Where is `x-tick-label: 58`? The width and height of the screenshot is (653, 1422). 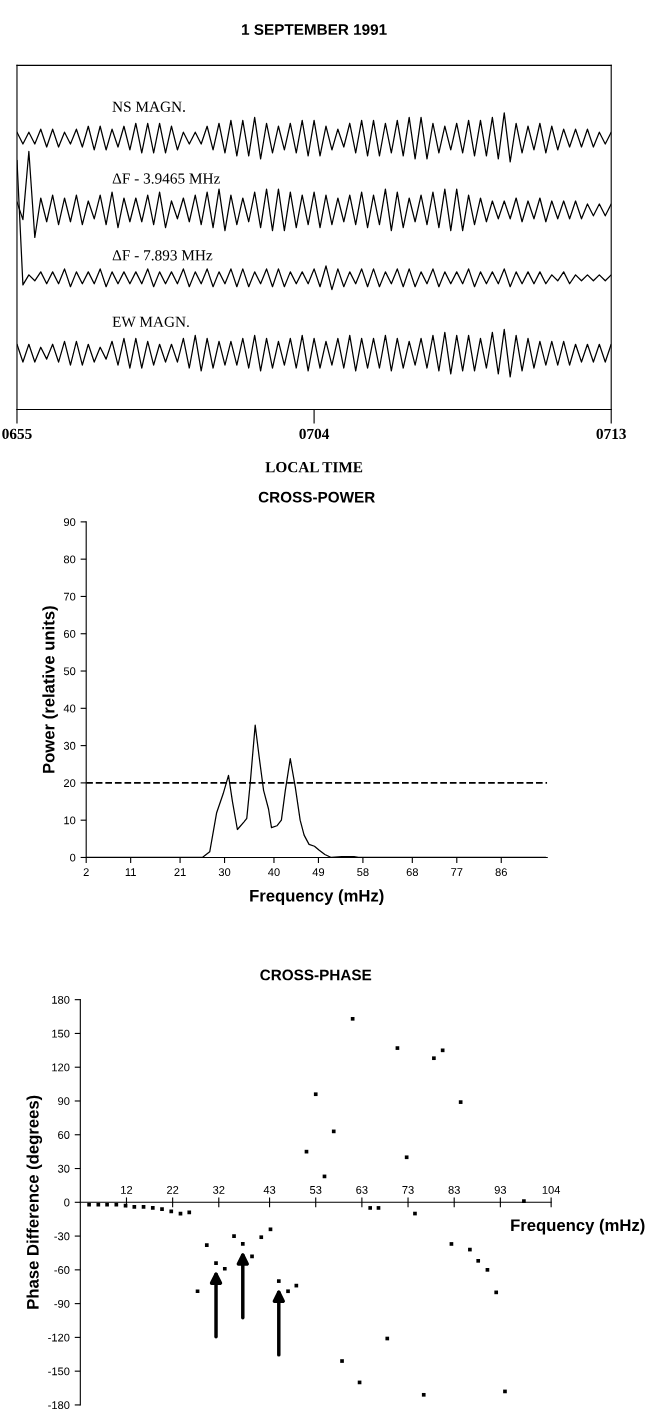 x-tick-label: 58 is located at coordinates (363, 872).